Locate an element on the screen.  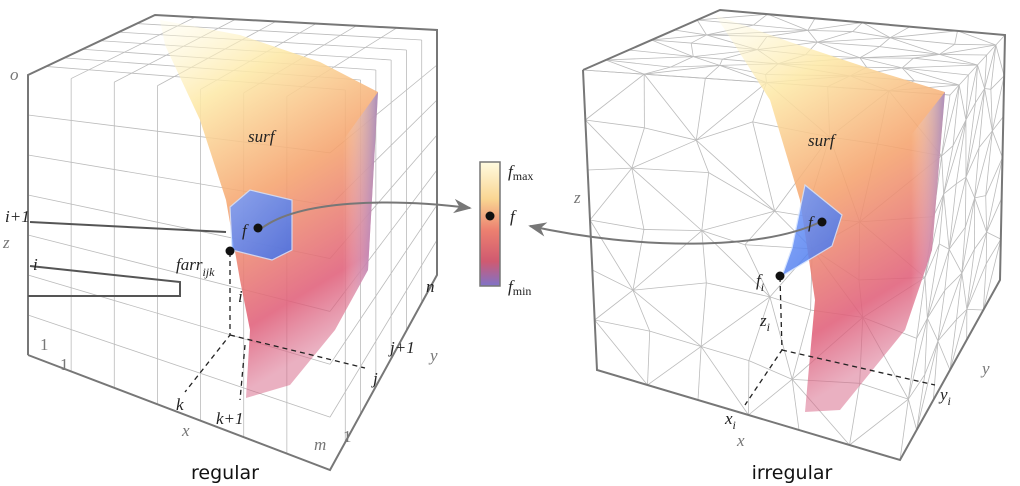
sample-label: fi is located at coordinates (760, 282).